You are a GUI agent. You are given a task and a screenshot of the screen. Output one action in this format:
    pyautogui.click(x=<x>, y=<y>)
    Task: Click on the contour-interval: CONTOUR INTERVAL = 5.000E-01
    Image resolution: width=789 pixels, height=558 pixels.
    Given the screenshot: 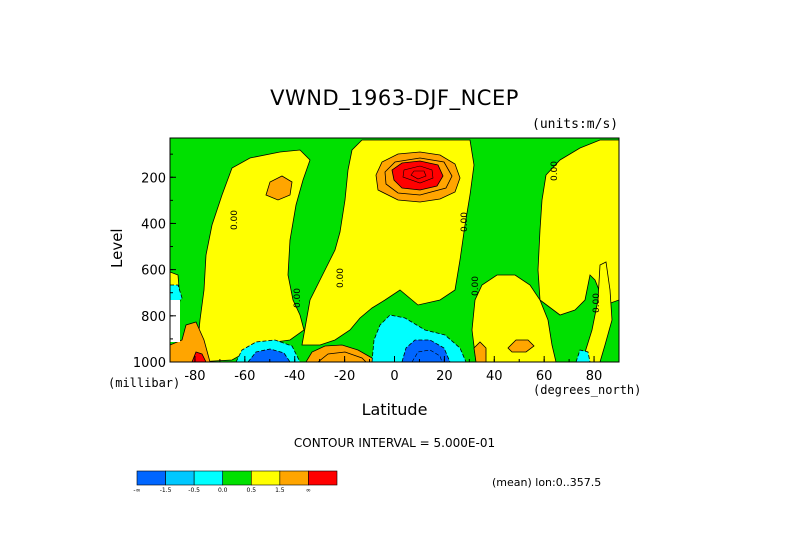 What is the action you would take?
    pyautogui.click(x=394, y=443)
    